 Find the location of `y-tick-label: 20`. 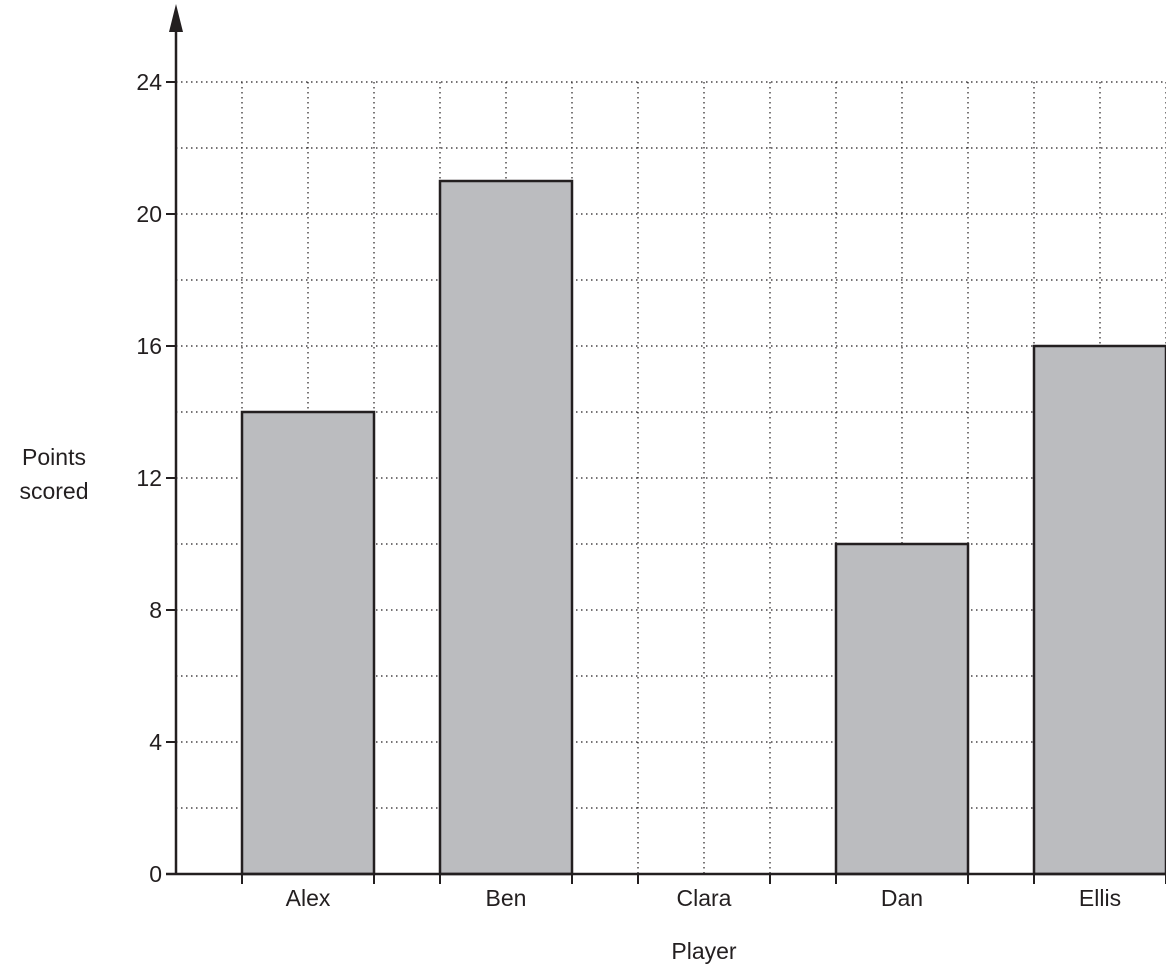

y-tick-label: 20 is located at coordinates (149, 214).